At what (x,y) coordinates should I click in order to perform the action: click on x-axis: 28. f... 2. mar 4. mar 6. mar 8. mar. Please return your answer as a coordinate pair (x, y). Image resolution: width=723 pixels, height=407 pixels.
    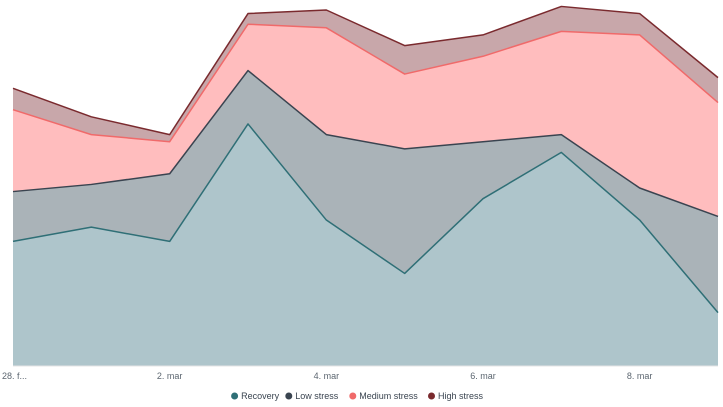
    Looking at the image, I should click on (327, 376).